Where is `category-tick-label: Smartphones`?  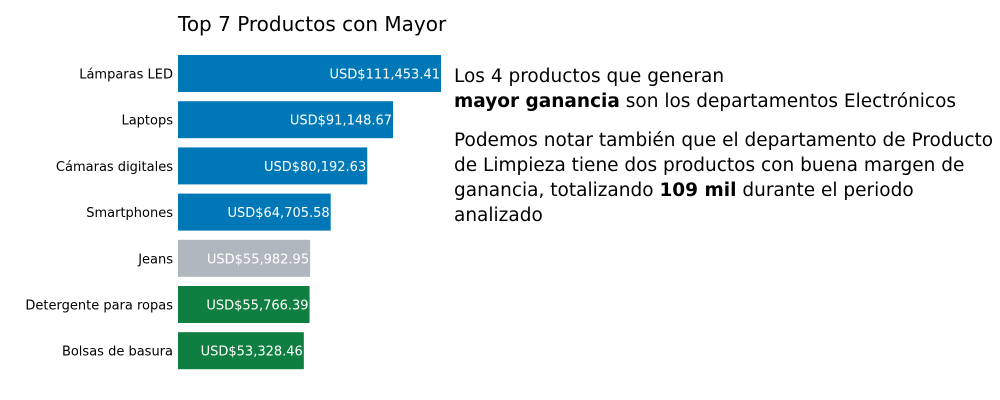
category-tick-label: Smartphones is located at coordinates (129, 213).